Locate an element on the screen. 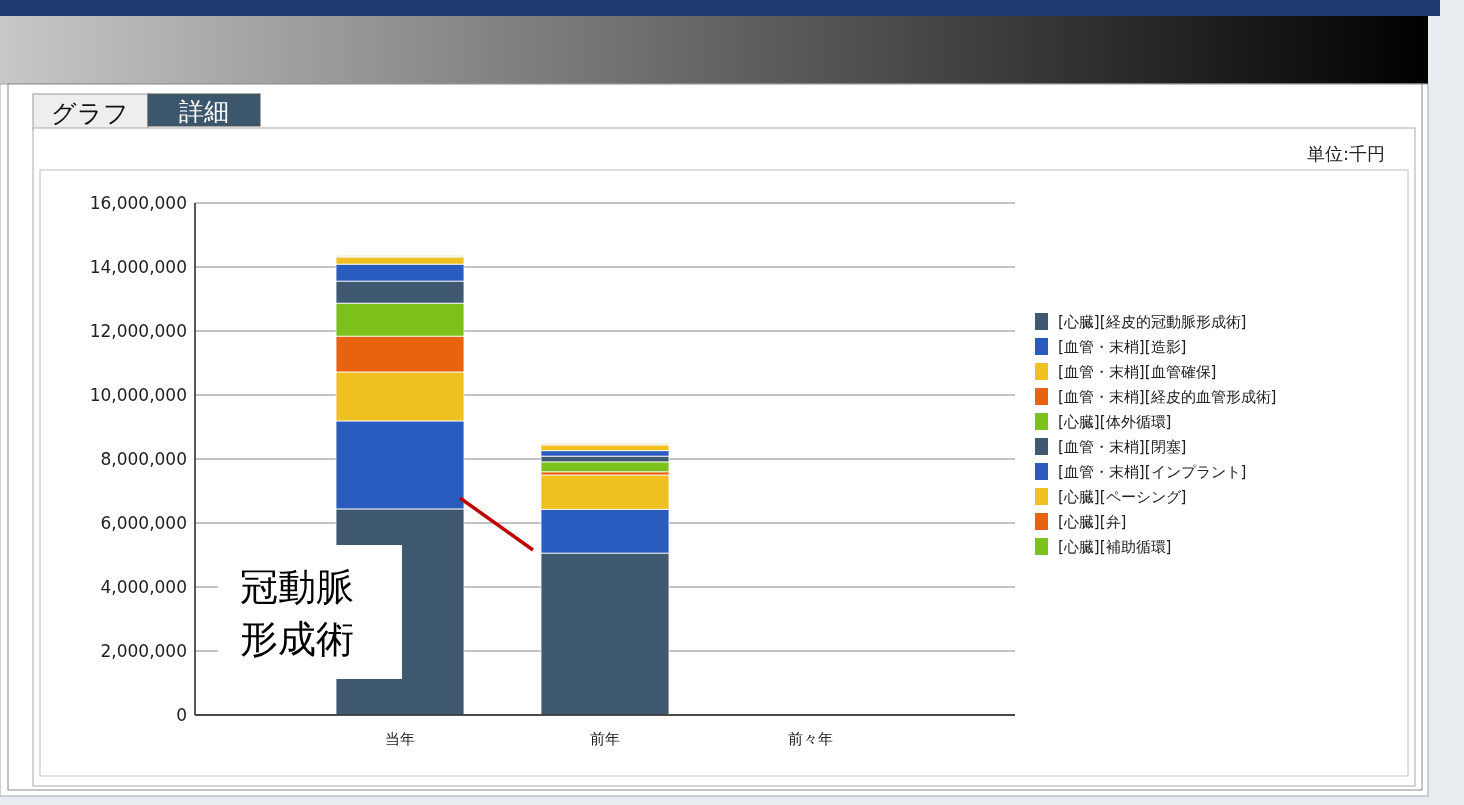 This screenshot has height=805, width=1464. y-tick-label: 8,000,000 is located at coordinates (143, 458).